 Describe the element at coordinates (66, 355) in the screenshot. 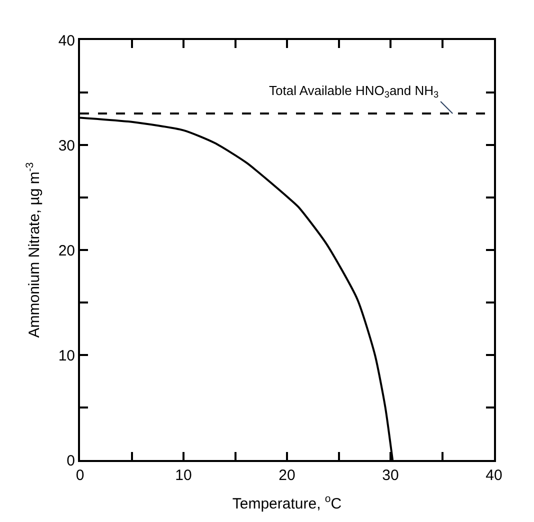

I see `y-tick-label: 10` at that location.